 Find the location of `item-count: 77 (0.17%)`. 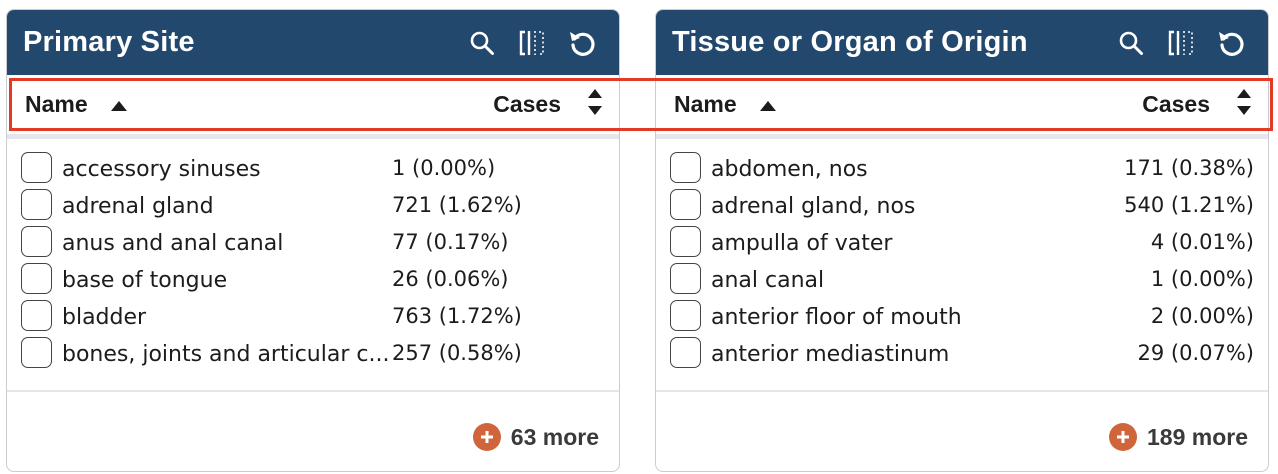

item-count: 77 (0.17%) is located at coordinates (450, 242).